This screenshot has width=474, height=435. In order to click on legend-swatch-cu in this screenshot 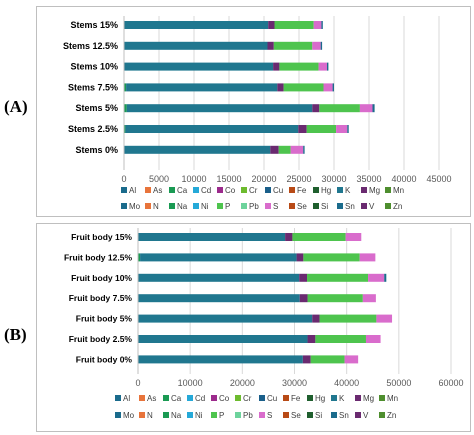, I will do `click(268, 190)`.